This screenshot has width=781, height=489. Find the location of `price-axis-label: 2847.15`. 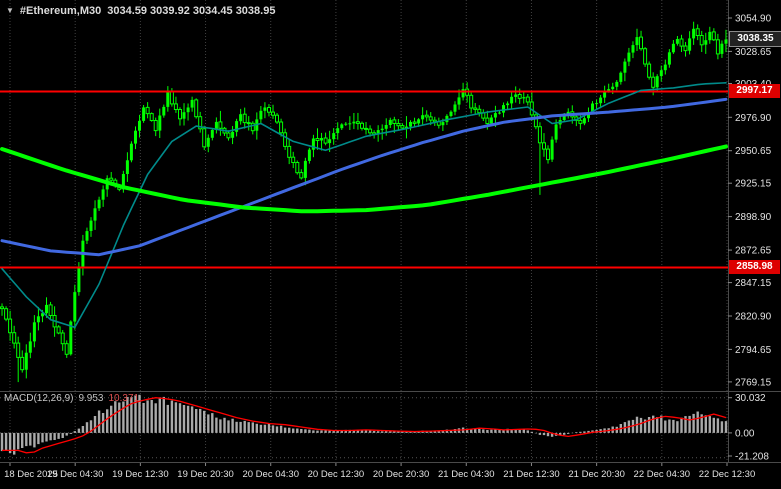

price-axis-label: 2847.15 is located at coordinates (753, 283).